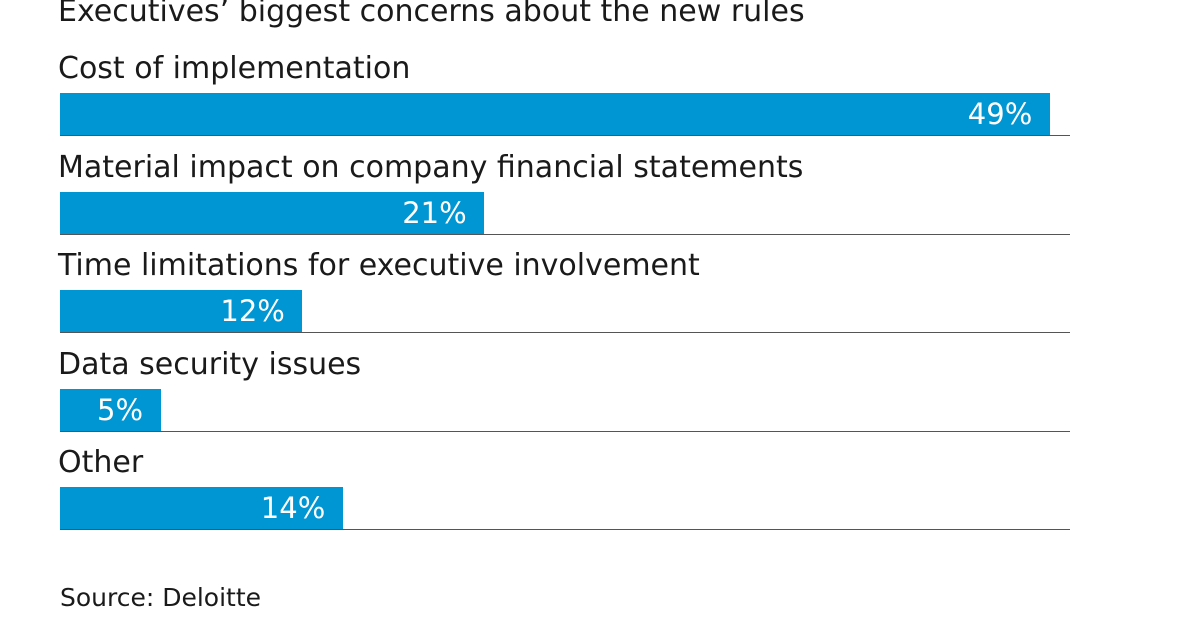 Image resolution: width=1200 pixels, height=630 pixels. I want to click on bar-value-label: 5%, so click(120, 409).